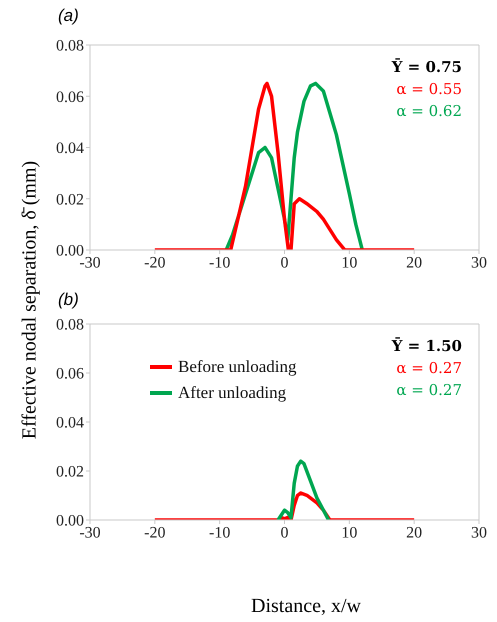 The image size is (497, 622). I want to click on chart-title: (a), so click(68, 16).